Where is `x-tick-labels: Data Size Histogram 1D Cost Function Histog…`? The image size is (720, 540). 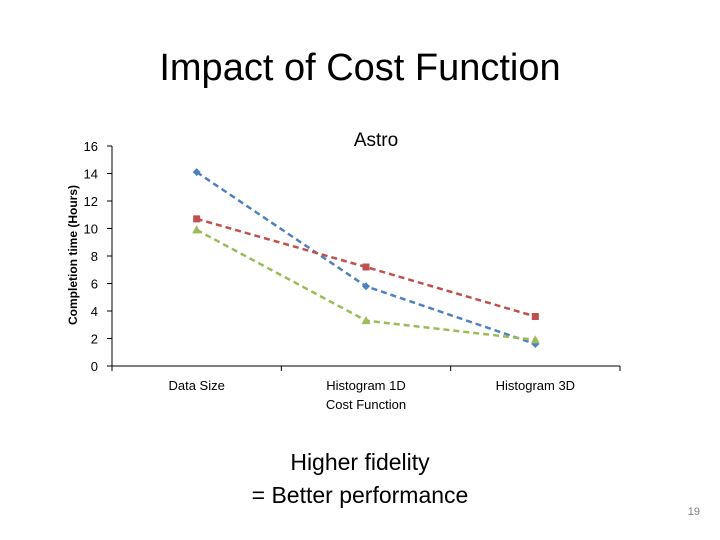
x-tick-labels: Data Size Histogram 1D Cost Function Histog… is located at coordinates (371, 395).